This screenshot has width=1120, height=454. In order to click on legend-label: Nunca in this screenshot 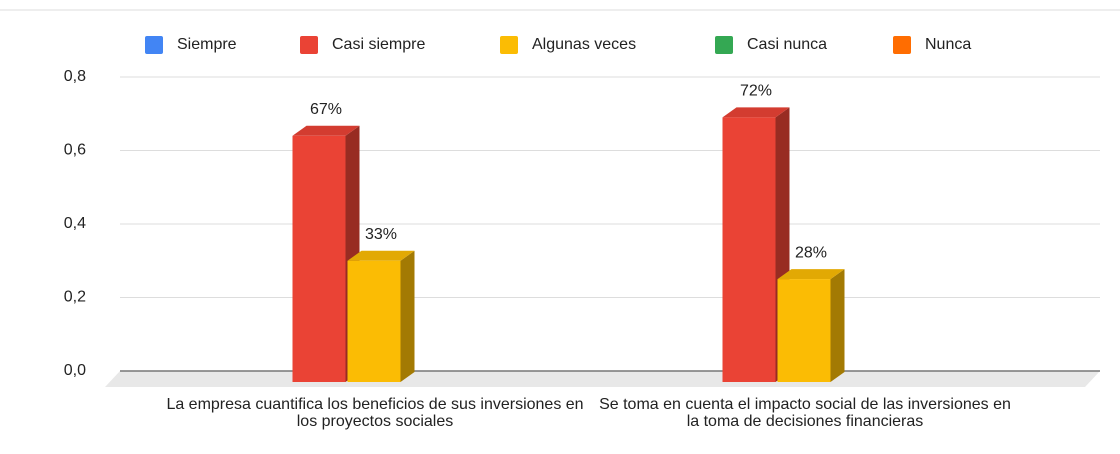, I will do `click(948, 44)`.